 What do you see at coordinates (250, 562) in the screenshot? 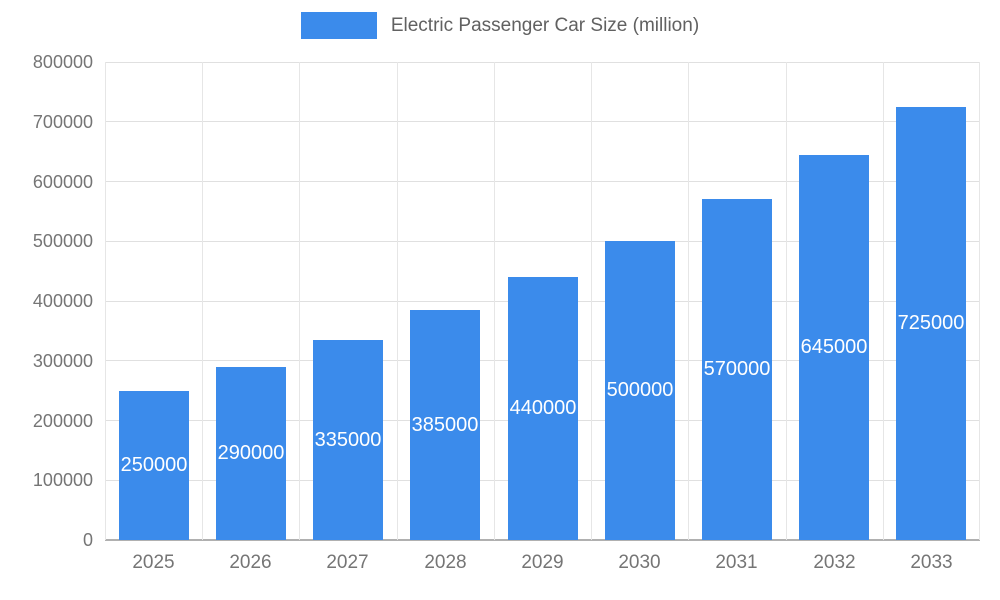
I see `x-tick-label: 2026` at bounding box center [250, 562].